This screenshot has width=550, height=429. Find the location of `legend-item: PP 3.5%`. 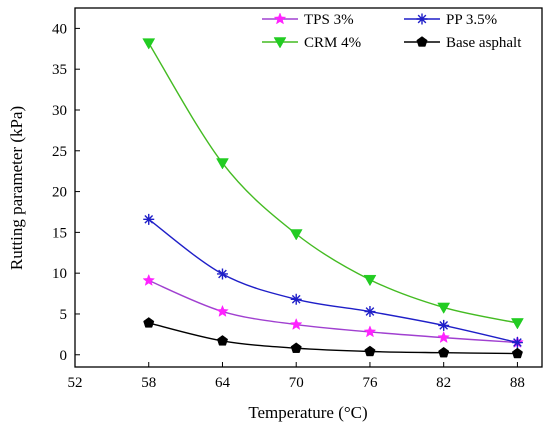

legend-item: PP 3.5% is located at coordinates (450, 20).